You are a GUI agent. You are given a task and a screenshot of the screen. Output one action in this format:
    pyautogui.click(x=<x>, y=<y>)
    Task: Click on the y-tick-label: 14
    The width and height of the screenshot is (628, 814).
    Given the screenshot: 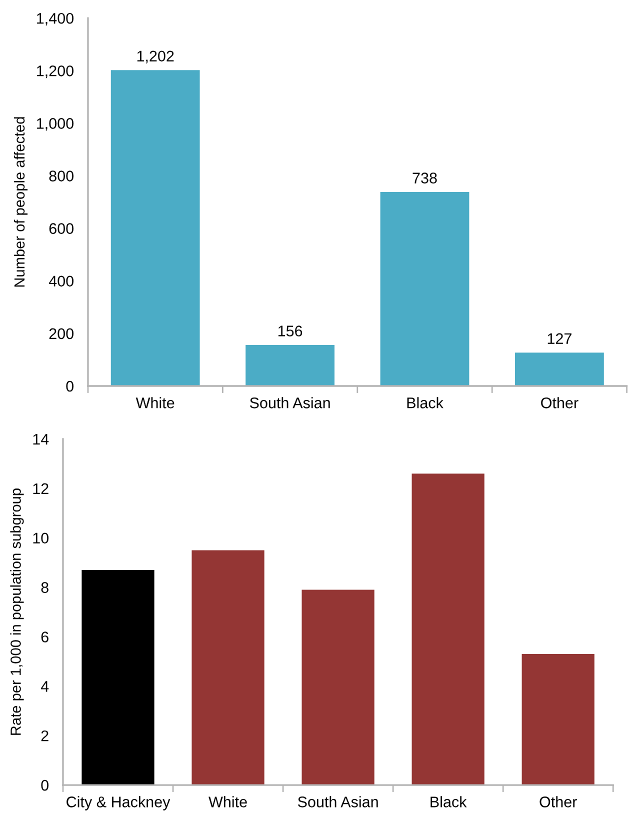 What is the action you would take?
    pyautogui.click(x=41, y=439)
    